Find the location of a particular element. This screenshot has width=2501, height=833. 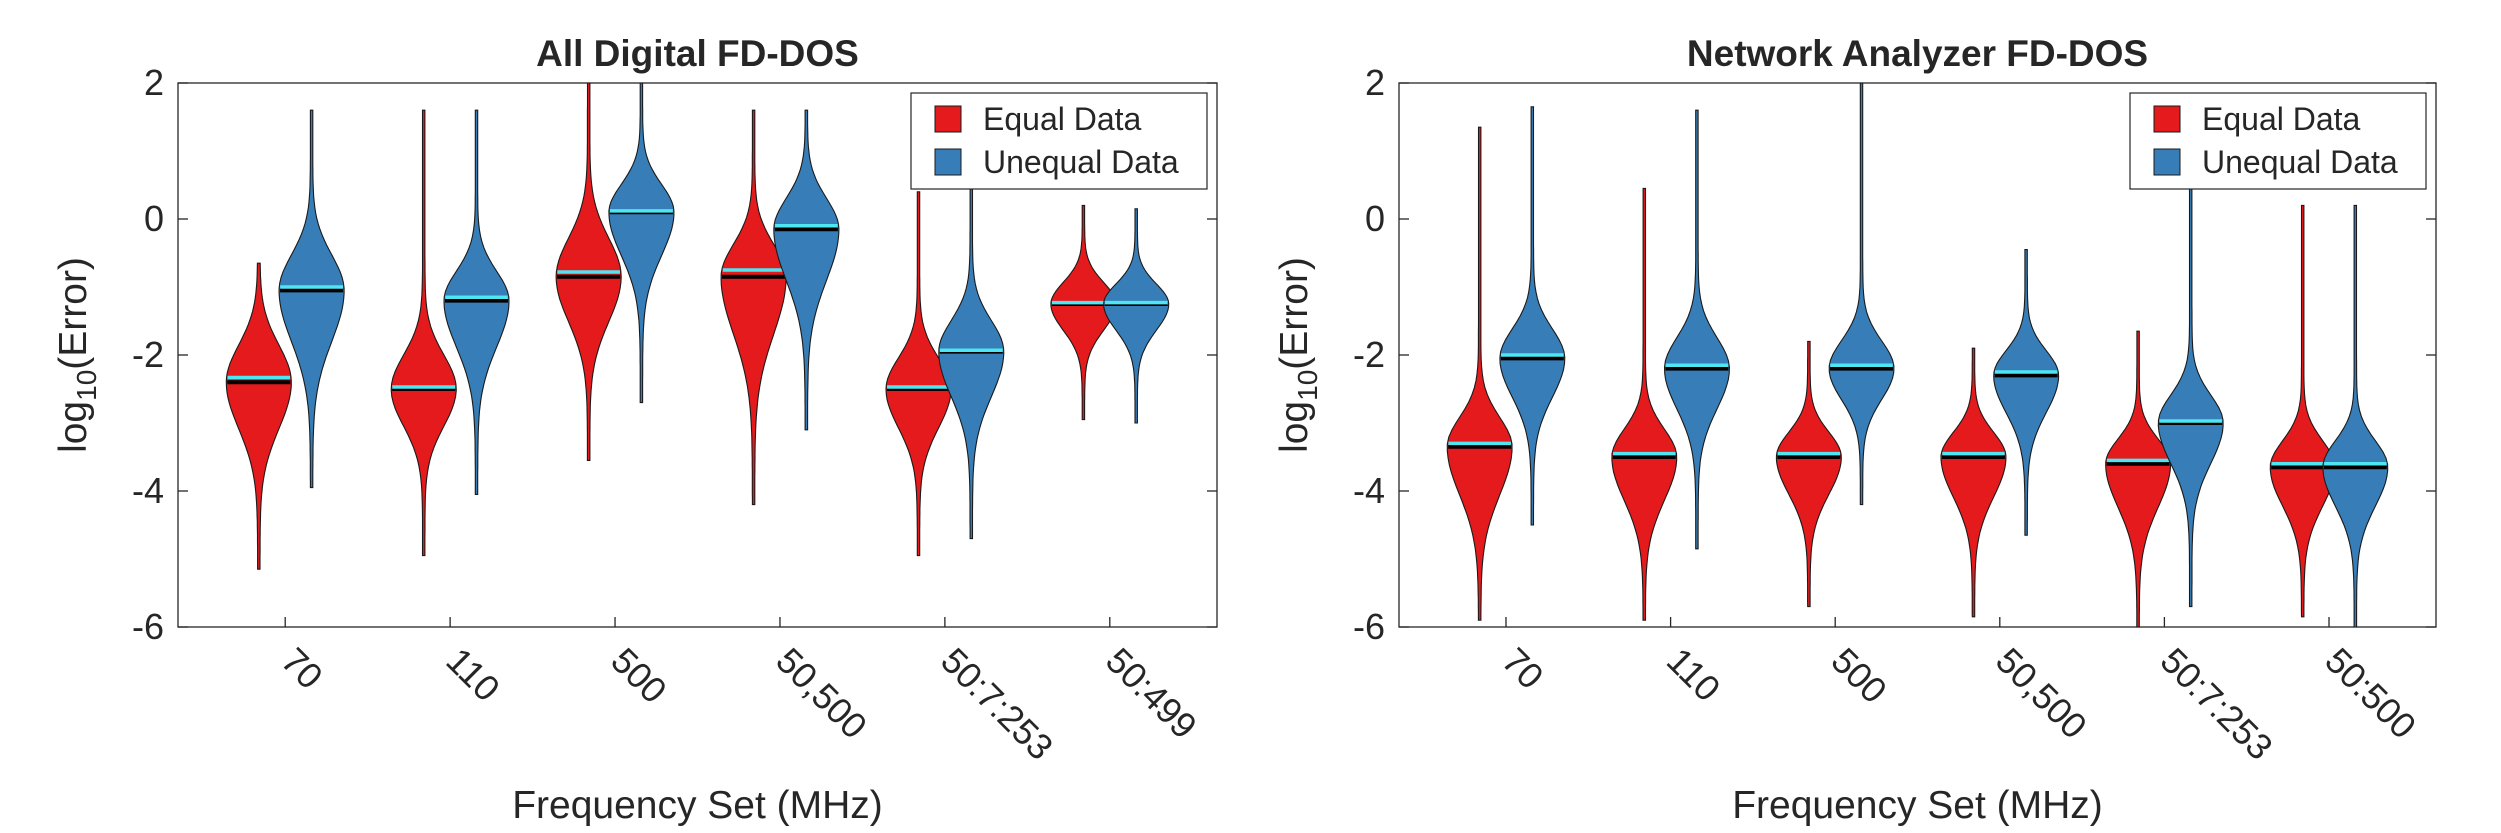

chart-title: All Digital FD-DOS is located at coordinates (697, 53).